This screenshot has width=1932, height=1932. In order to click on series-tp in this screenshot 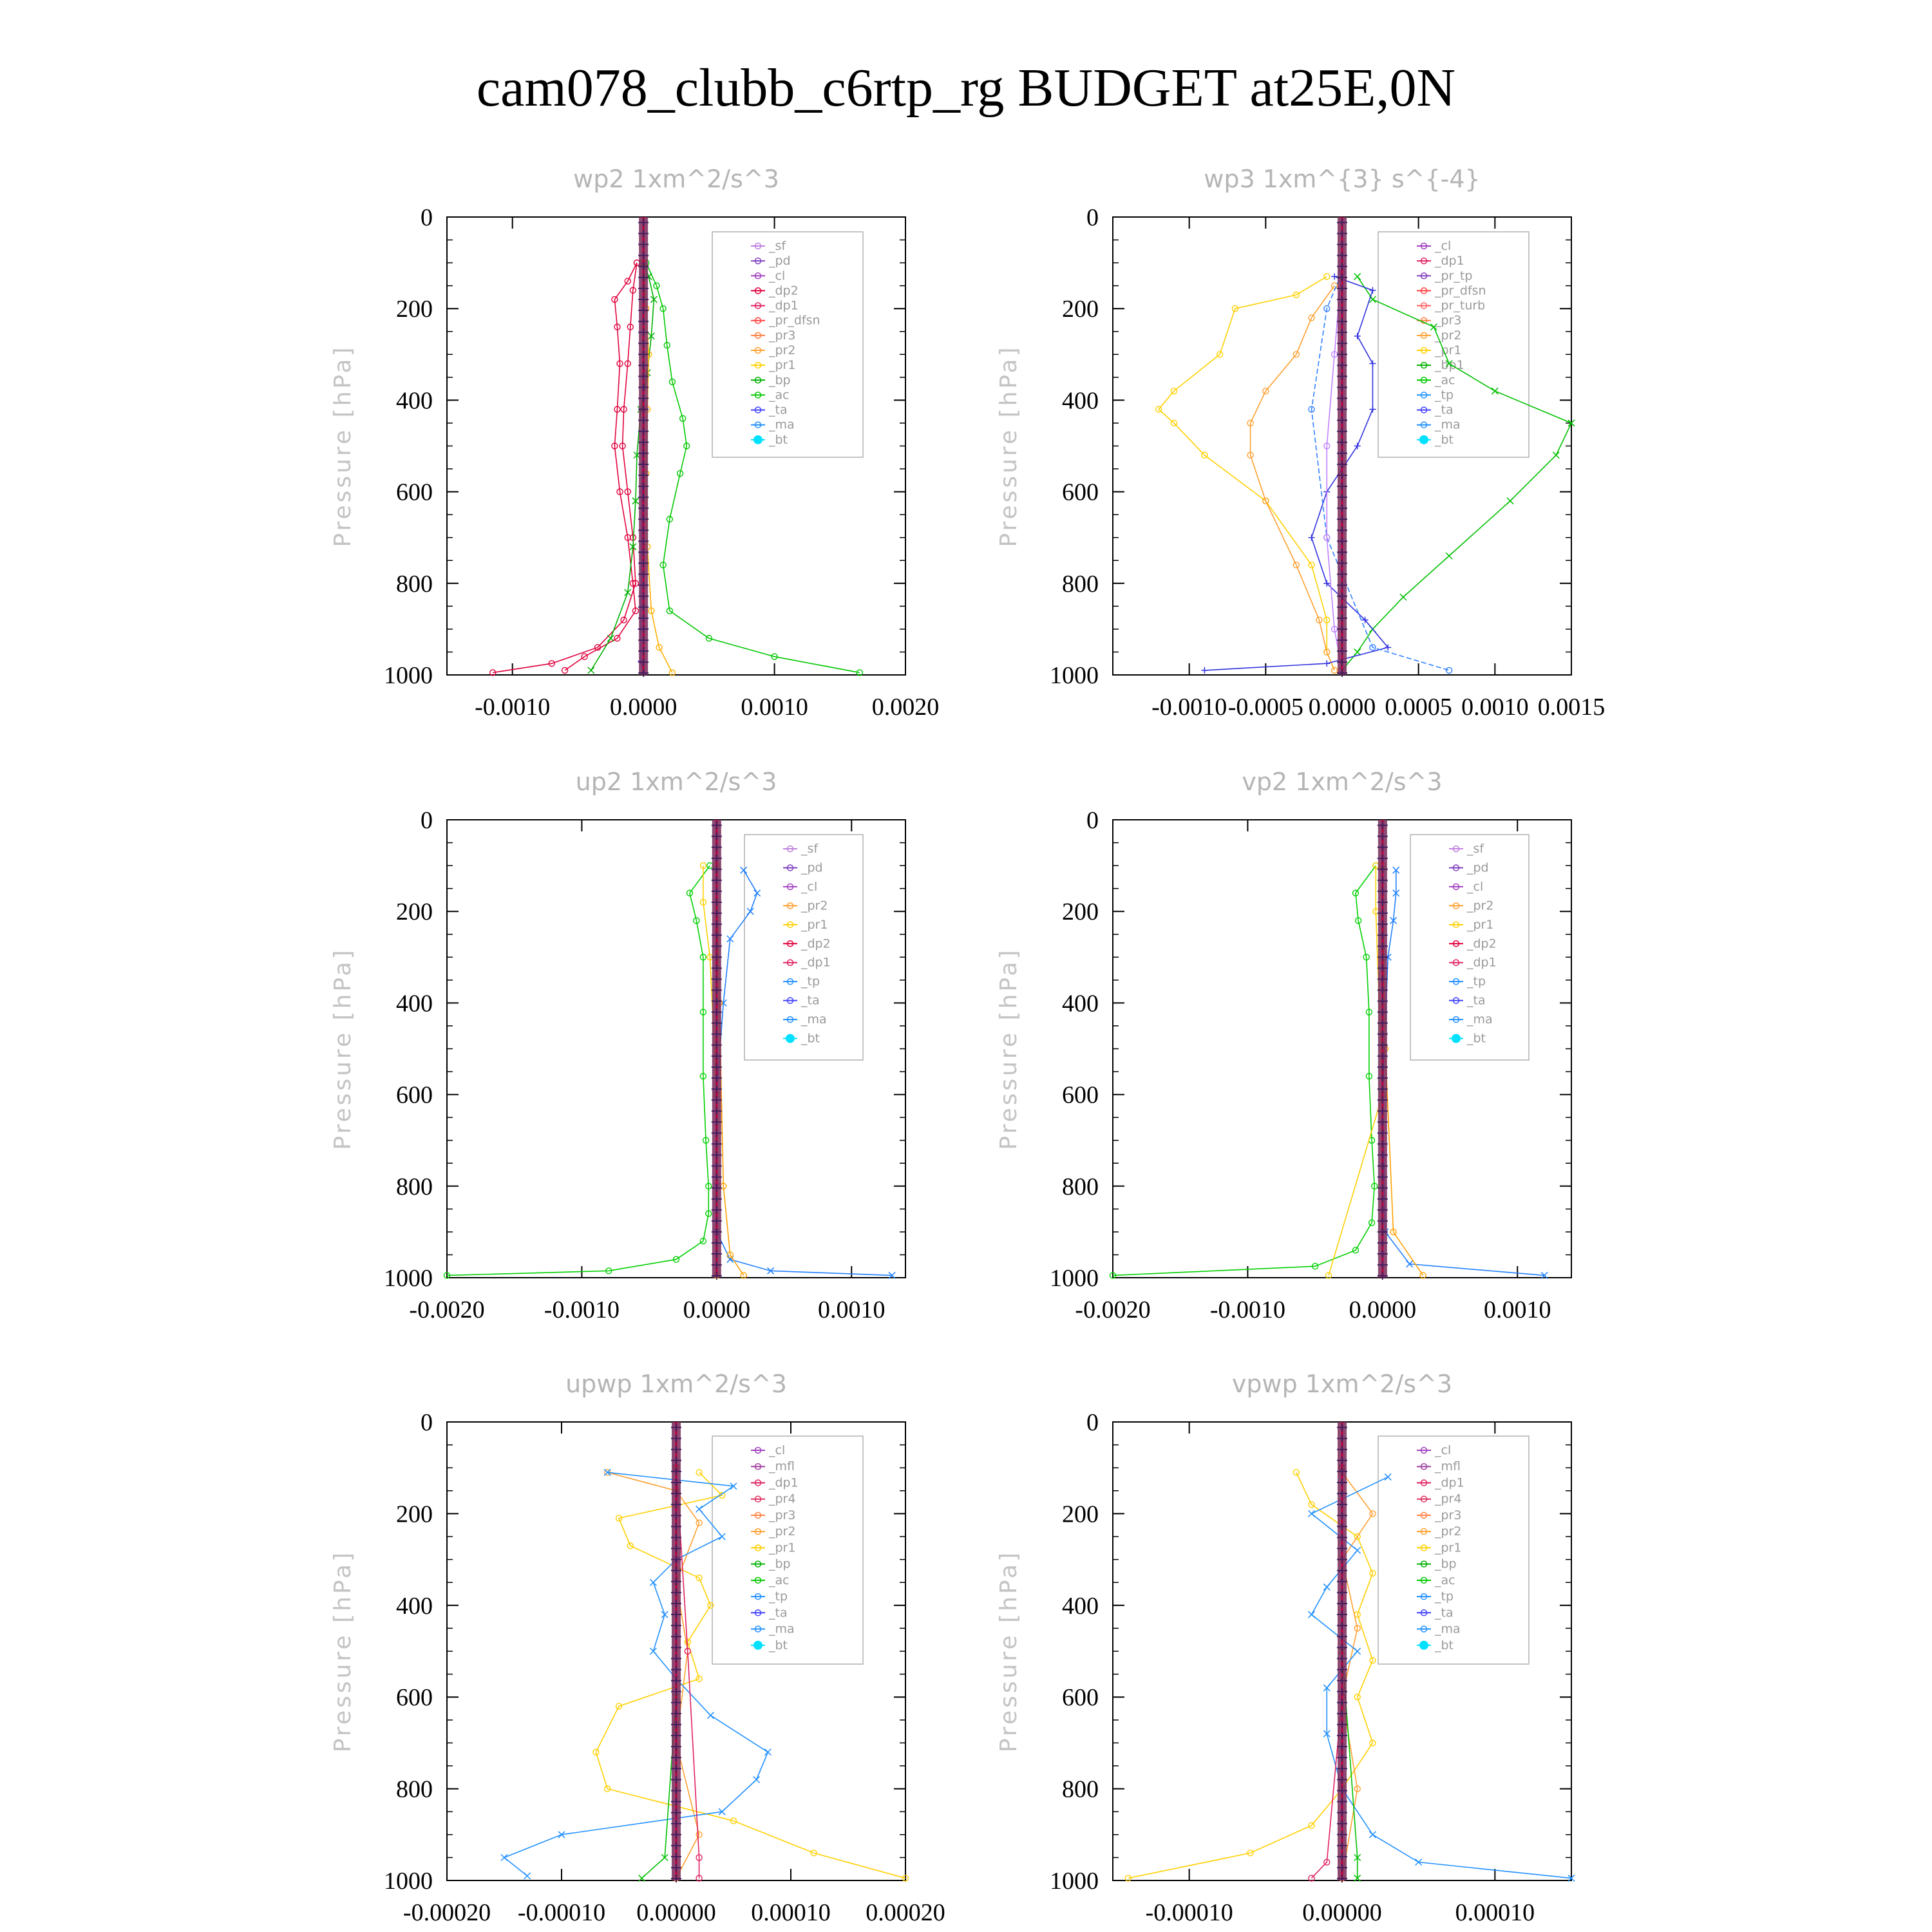, I will do `click(1463, 1072)`.